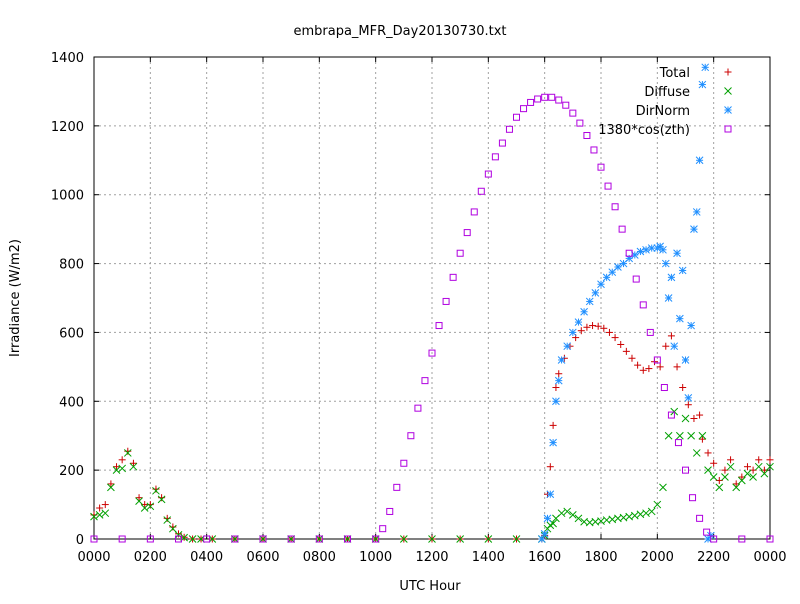  I want to click on x-axis-label: UTC Hour, so click(430, 586).